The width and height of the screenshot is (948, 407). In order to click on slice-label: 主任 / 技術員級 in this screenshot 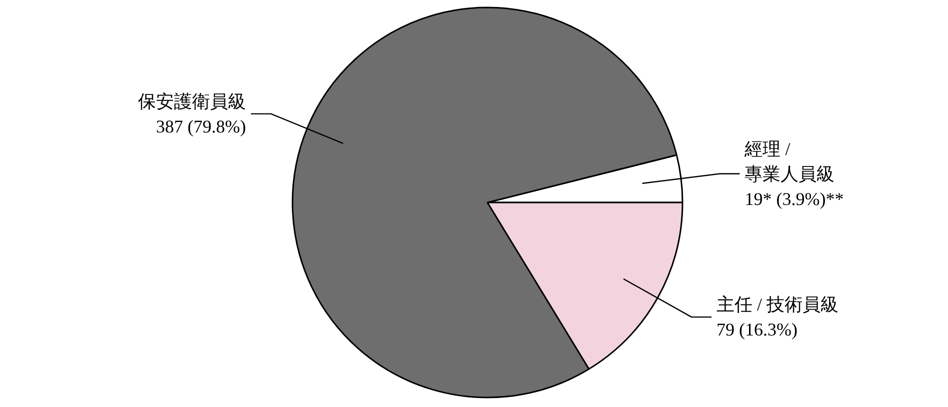, I will do `click(777, 304)`.